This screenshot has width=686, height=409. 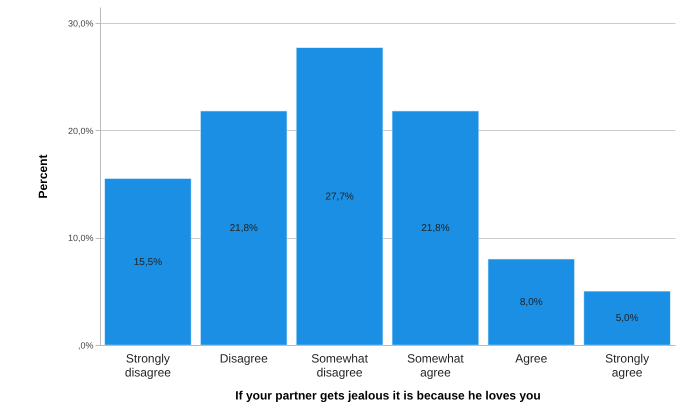 What do you see at coordinates (627, 366) in the screenshot?
I see `x-tick-label: Strongly agree` at bounding box center [627, 366].